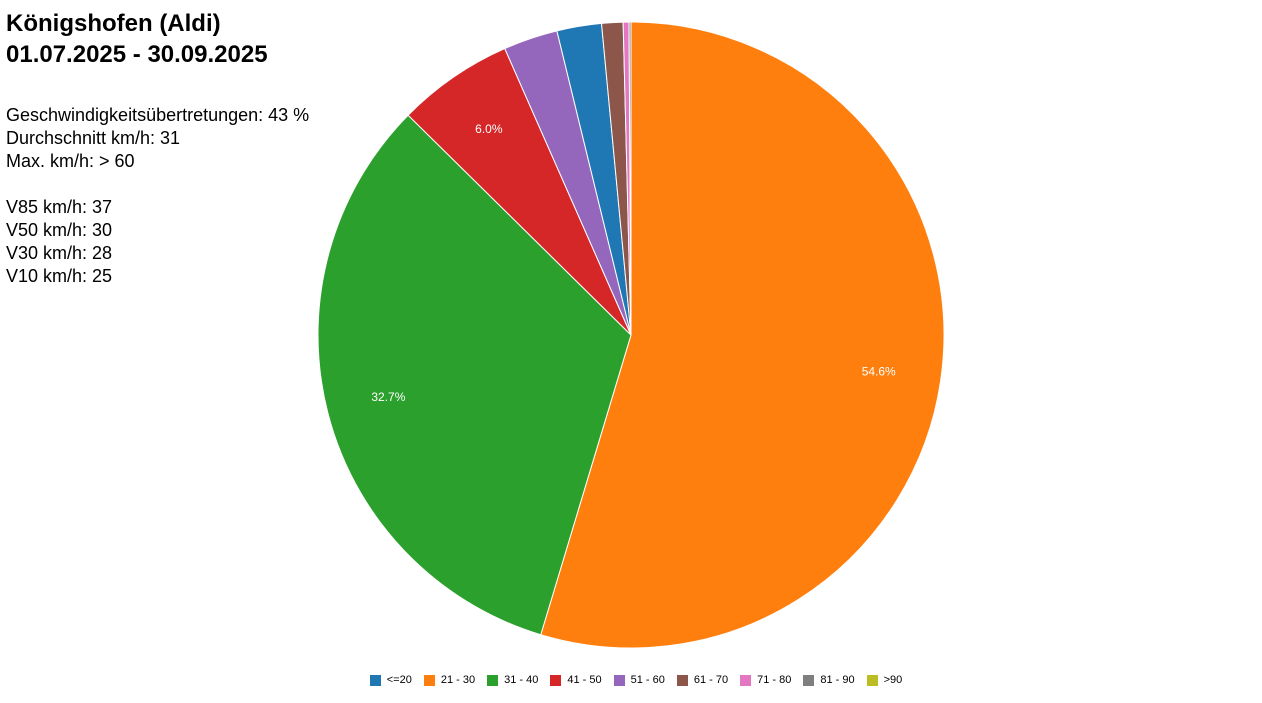 This screenshot has height=703, width=1262. Describe the element at coordinates (837, 680) in the screenshot. I see `legend-label: 81 - 90` at that location.